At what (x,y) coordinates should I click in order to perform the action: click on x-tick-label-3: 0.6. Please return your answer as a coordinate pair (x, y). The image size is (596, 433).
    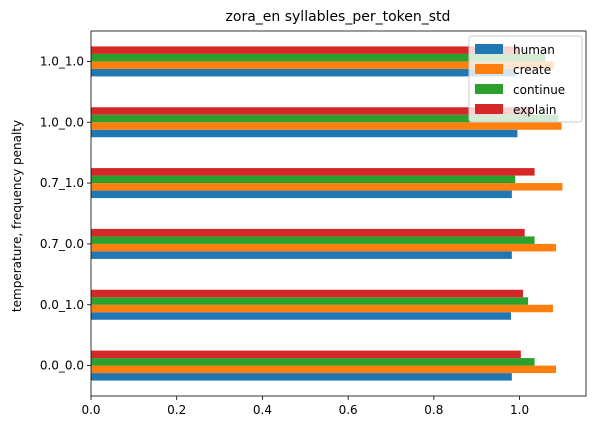
    Looking at the image, I should click on (348, 410).